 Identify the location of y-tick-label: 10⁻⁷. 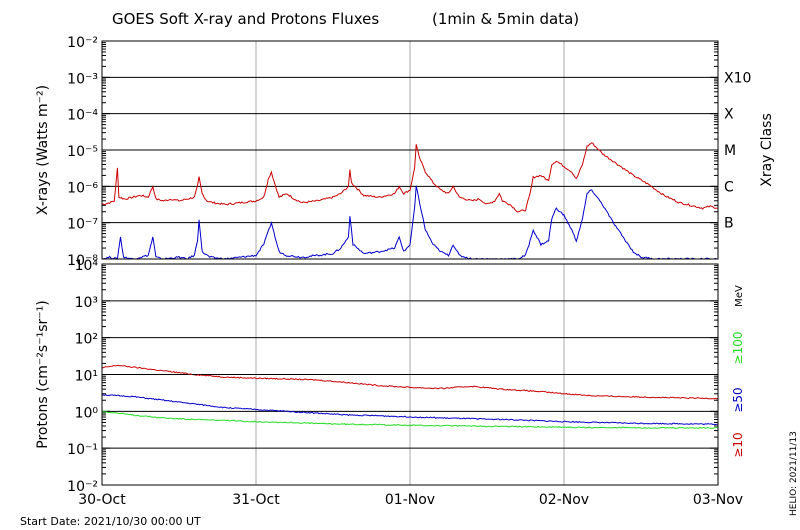
(82, 225).